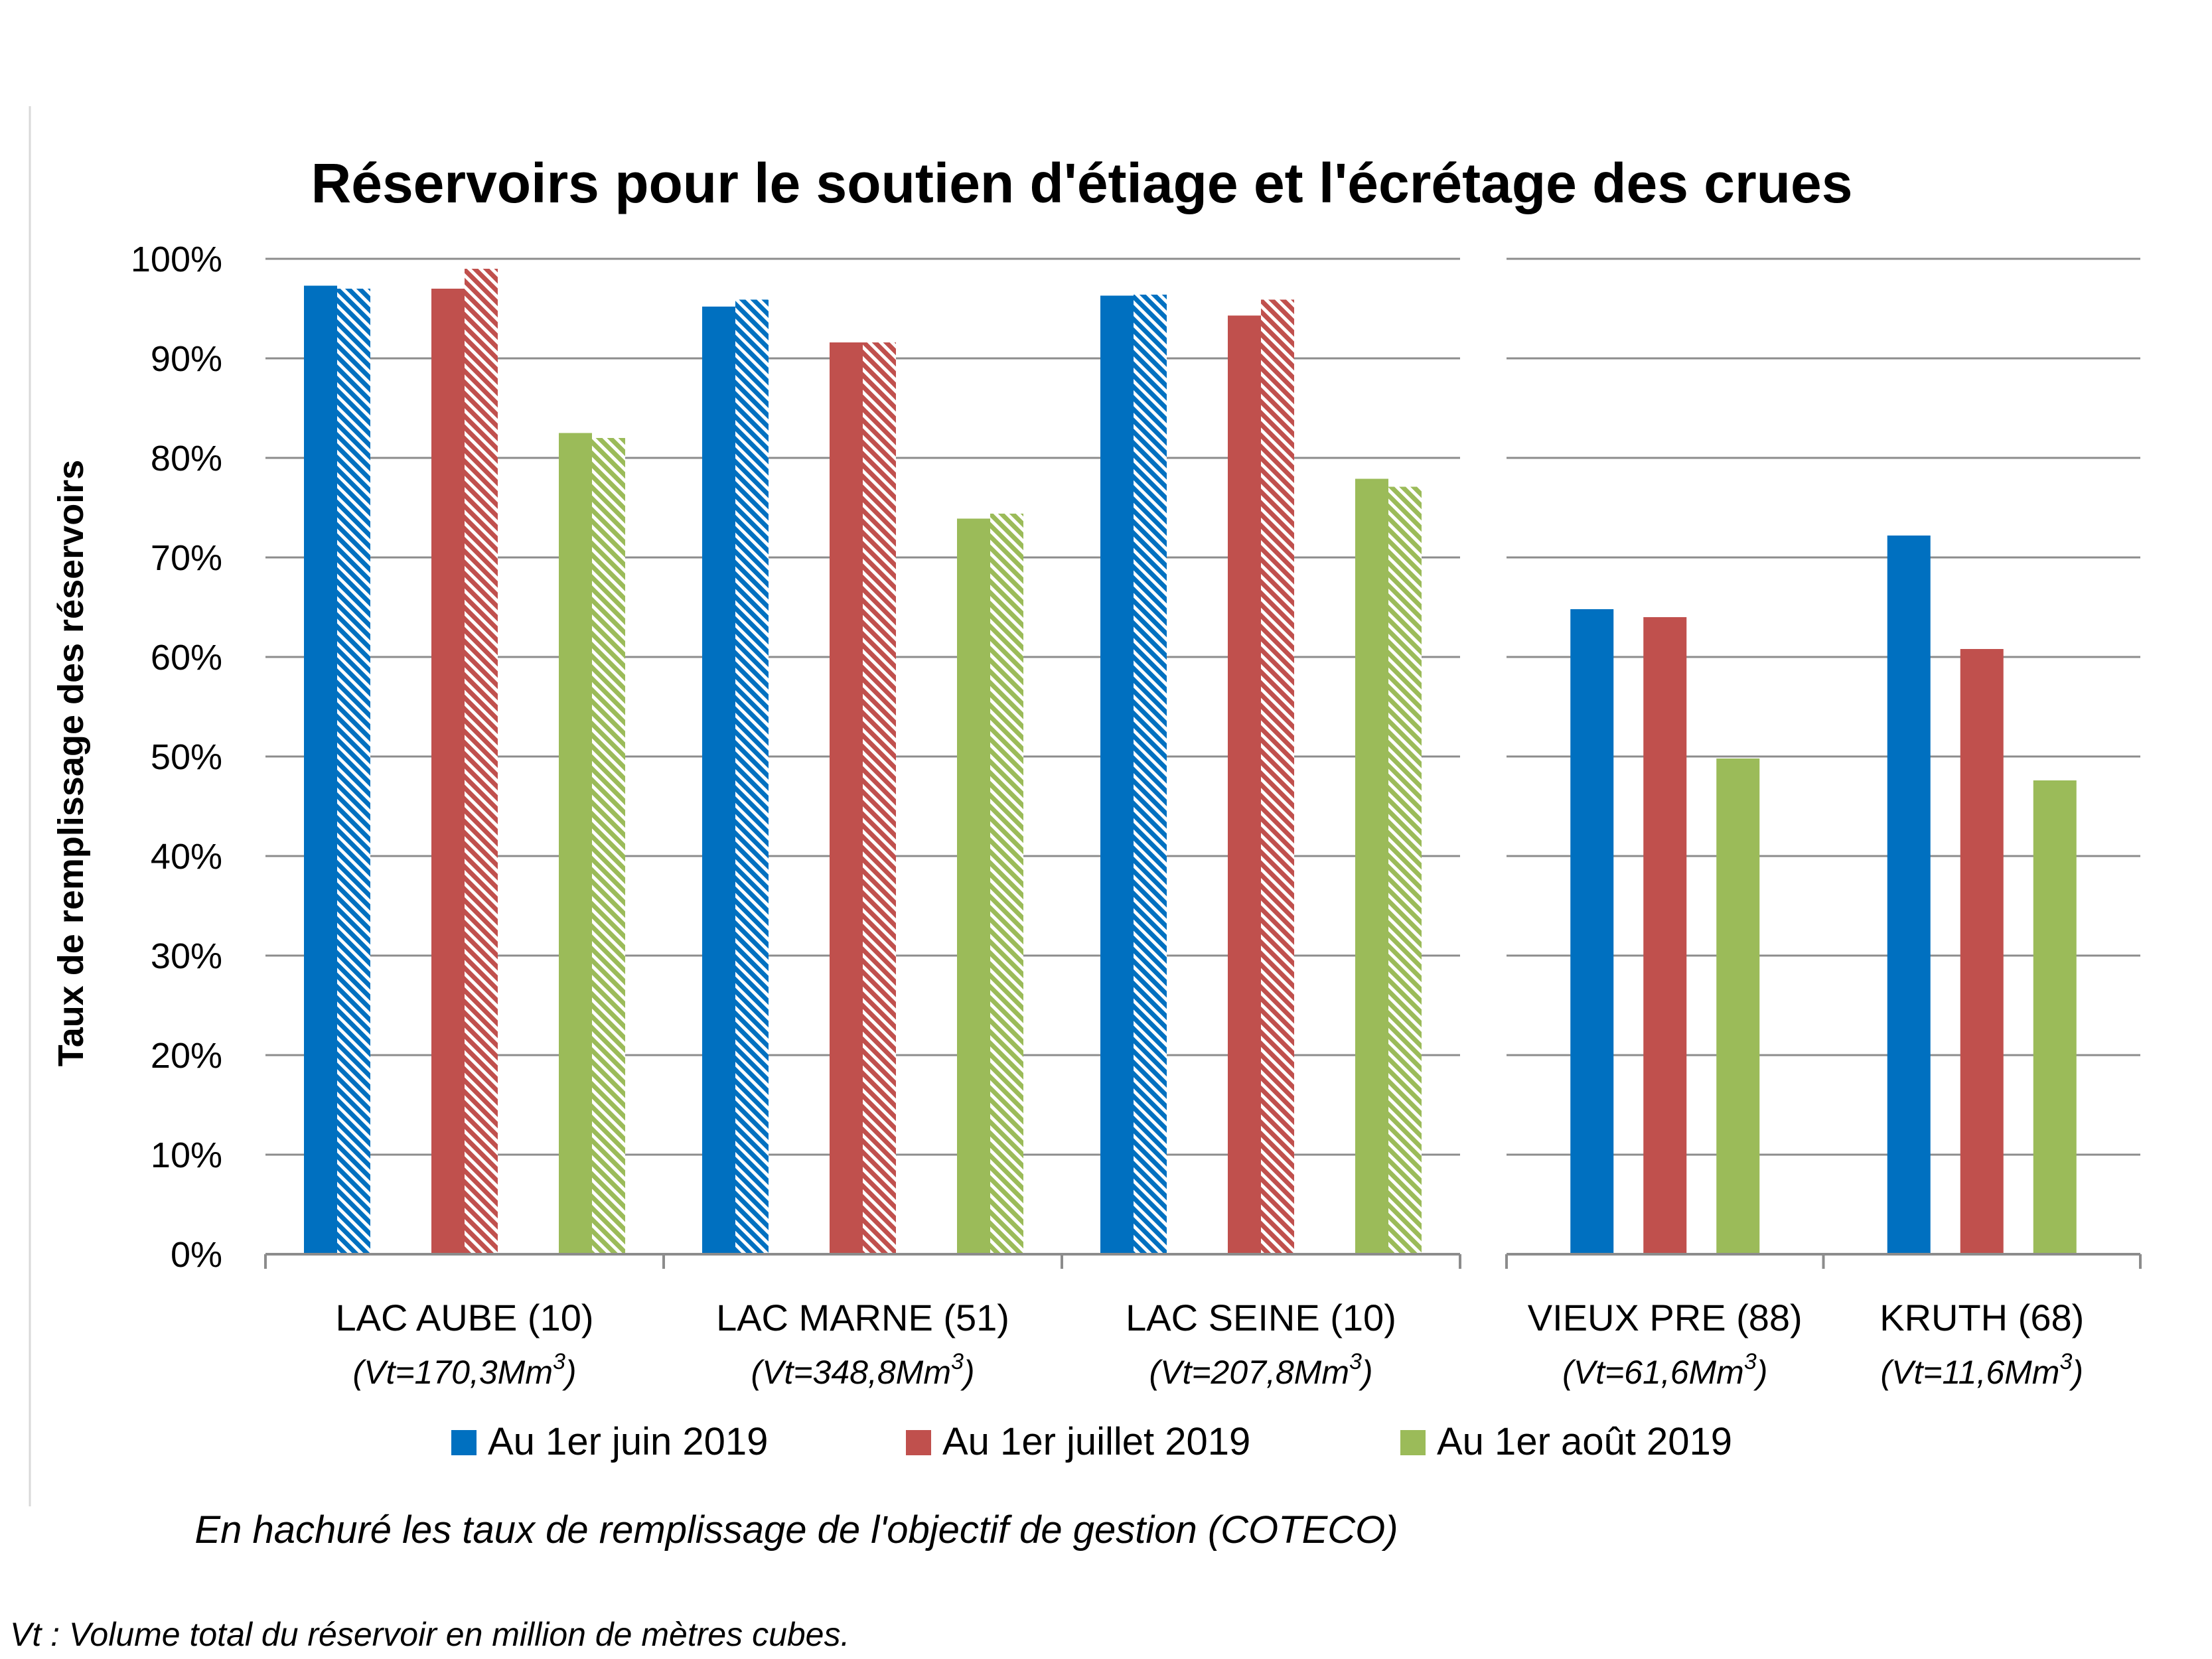 The height and width of the screenshot is (1659, 2212). I want to click on y-tick-label: 30%, so click(187, 956).